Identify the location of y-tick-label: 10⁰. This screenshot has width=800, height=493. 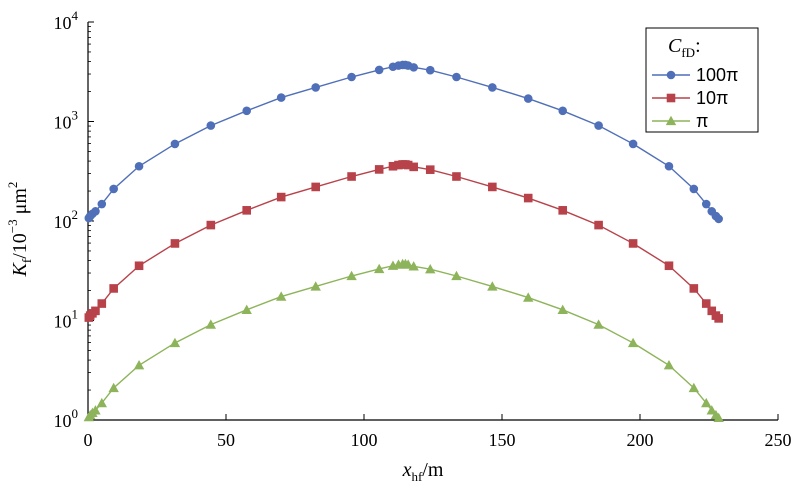
(66, 418).